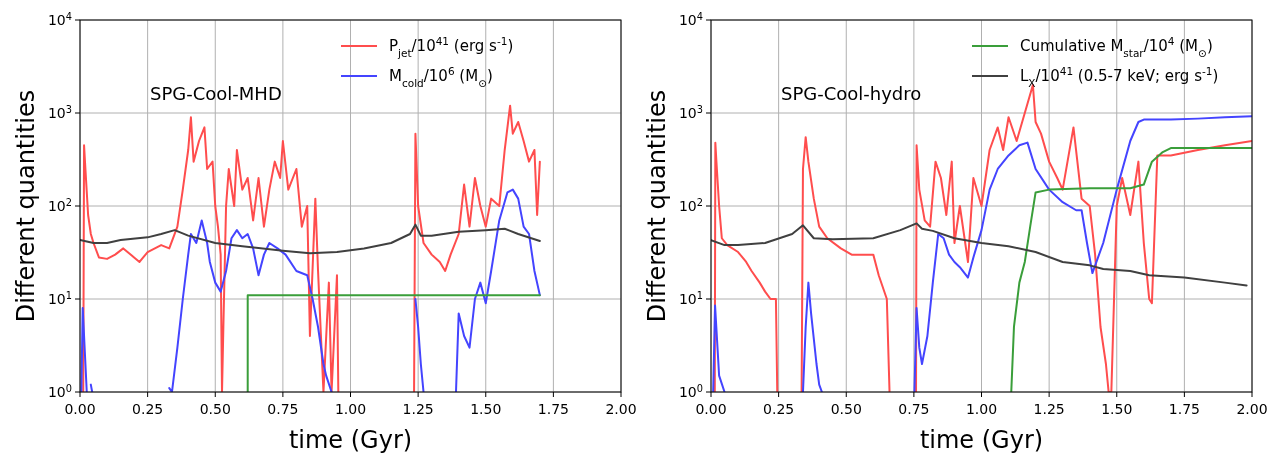  I want to click on text: SPG-Cool-hydro, so click(851, 93).